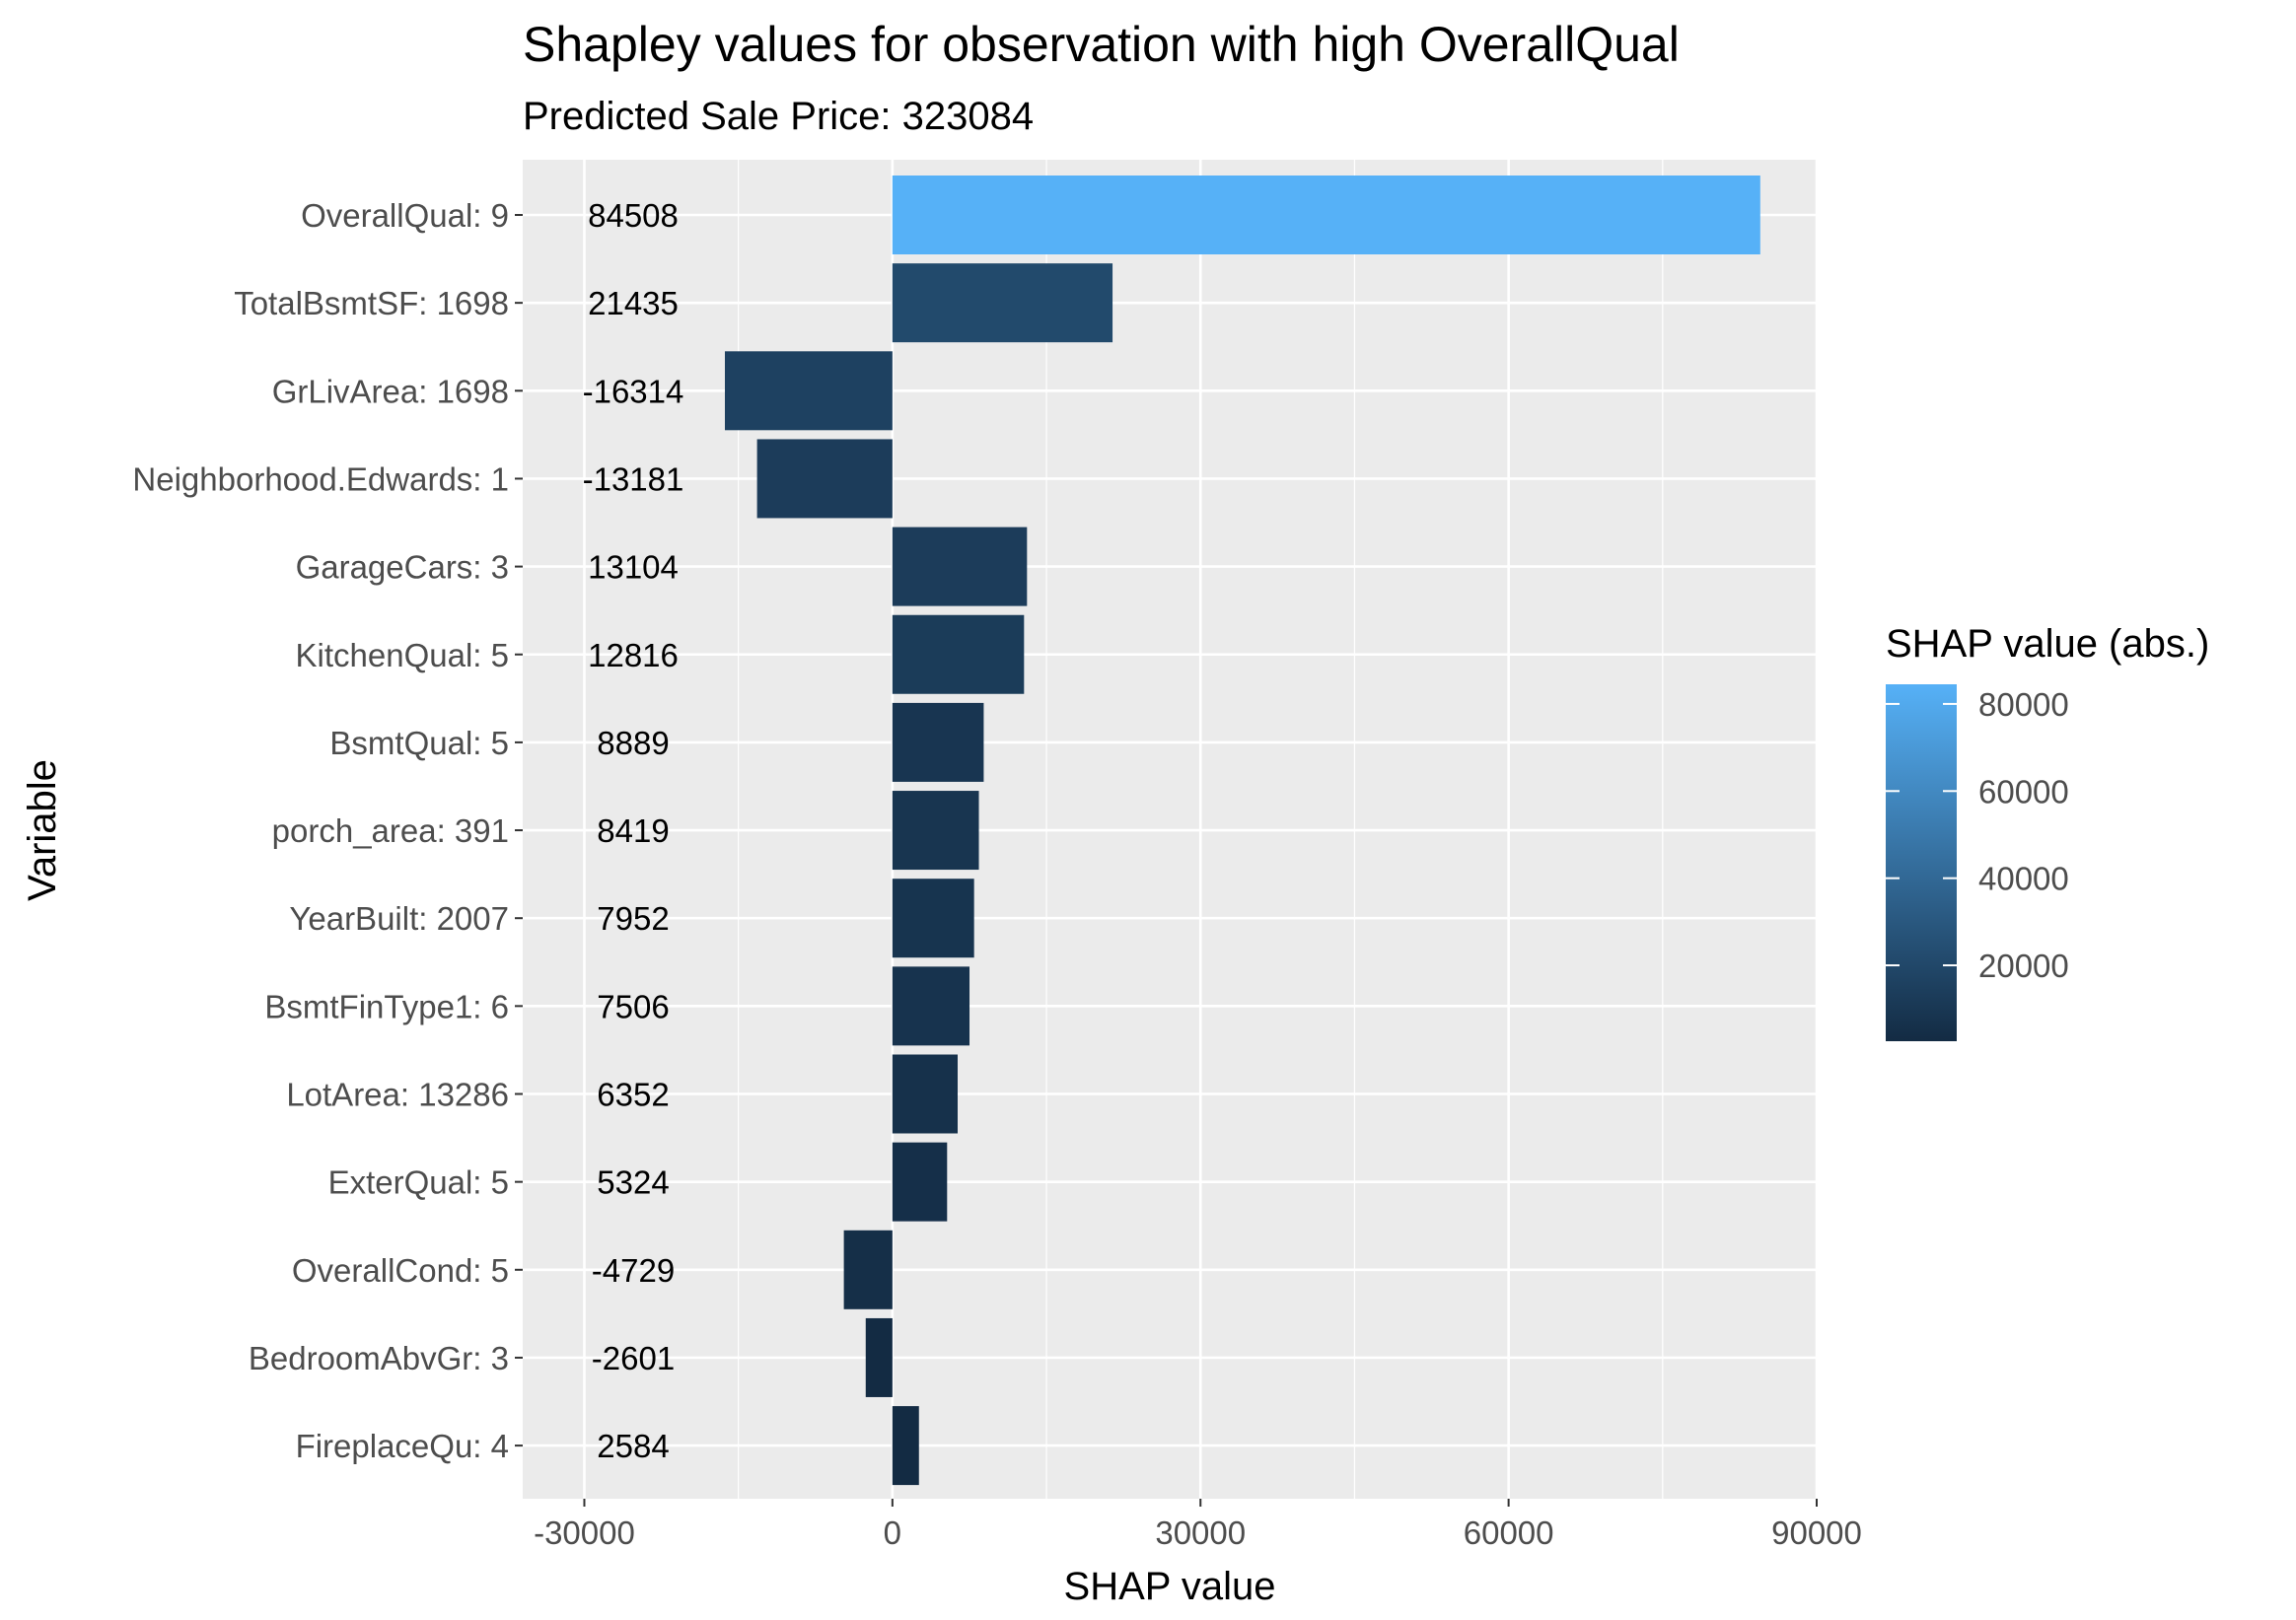 This screenshot has width=2296, height=1620. What do you see at coordinates (387, 1006) in the screenshot?
I see `y-tick-label: BsmtFinType1: 6` at bounding box center [387, 1006].